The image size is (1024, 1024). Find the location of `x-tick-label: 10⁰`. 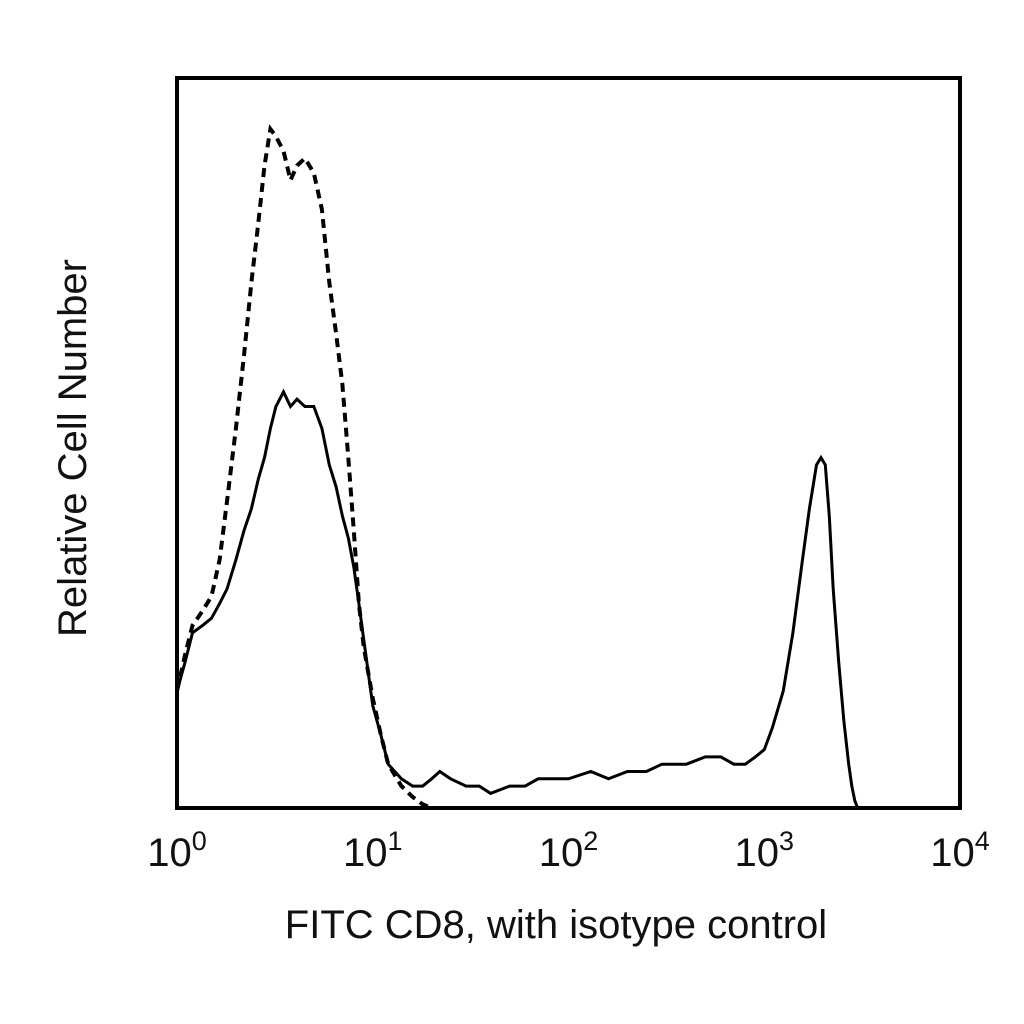

x-tick-label: 10⁰ is located at coordinates (177, 850).